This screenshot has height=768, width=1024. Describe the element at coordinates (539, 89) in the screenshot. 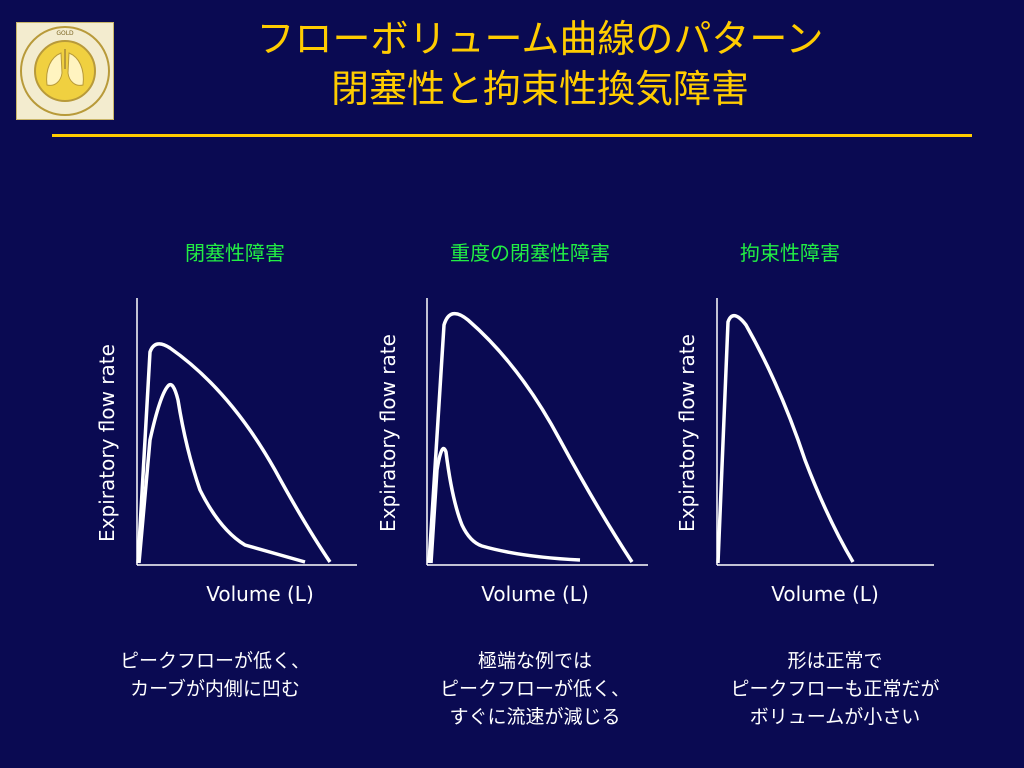

I see `title-line-2: 閉塞性と拘束性換気障害` at that location.